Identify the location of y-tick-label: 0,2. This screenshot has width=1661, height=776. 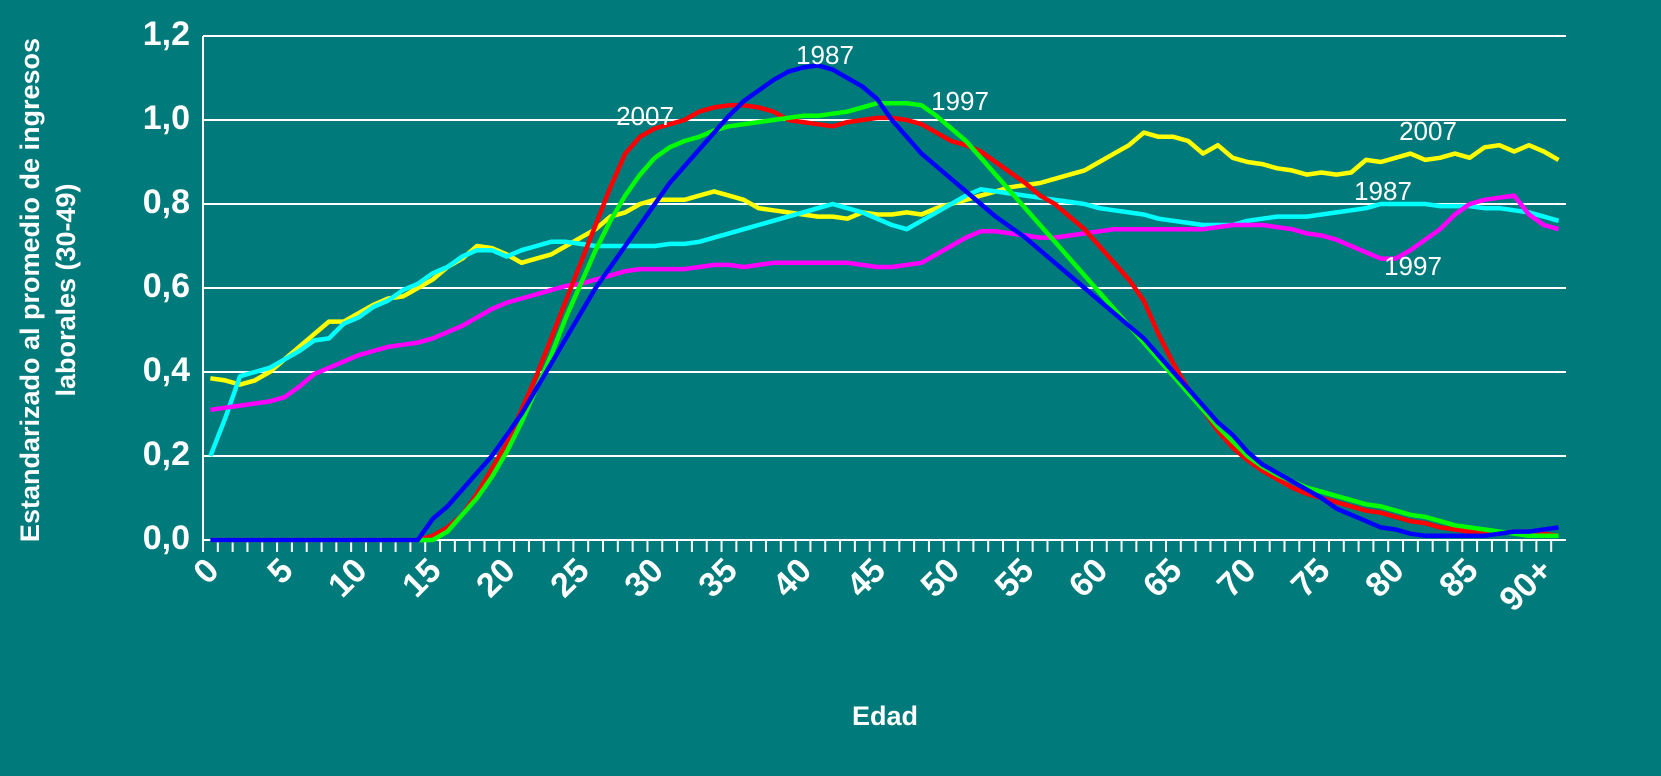
(166, 454).